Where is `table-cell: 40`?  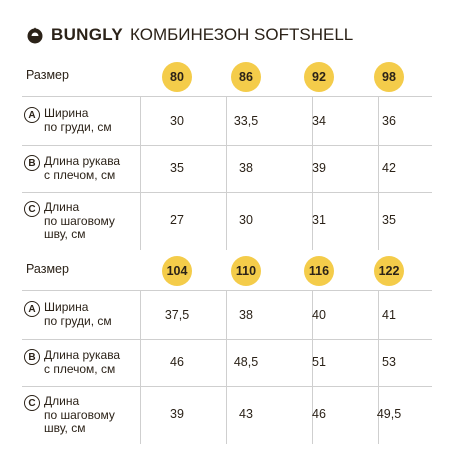 table-cell: 40 is located at coordinates (319, 315).